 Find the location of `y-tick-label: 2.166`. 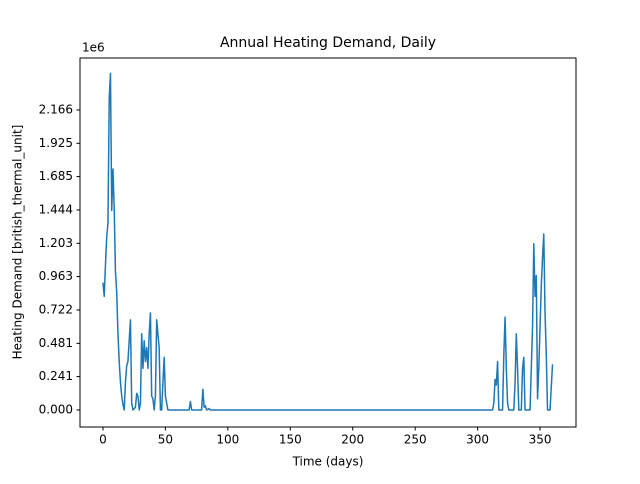

y-tick-label: 2.166 is located at coordinates (56, 109).